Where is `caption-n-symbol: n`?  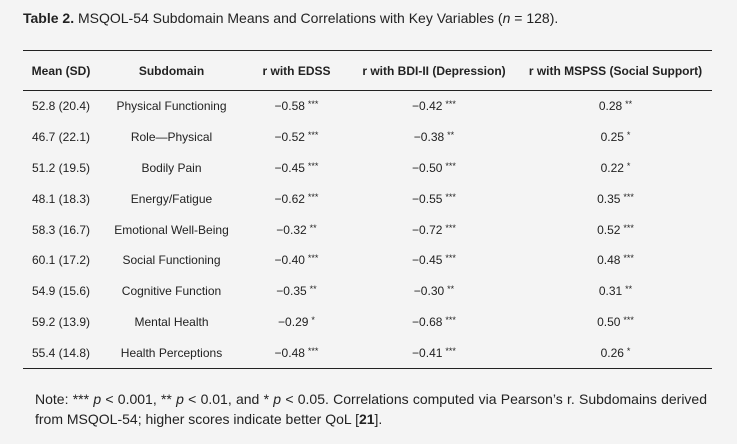
caption-n-symbol: n is located at coordinates (506, 18).